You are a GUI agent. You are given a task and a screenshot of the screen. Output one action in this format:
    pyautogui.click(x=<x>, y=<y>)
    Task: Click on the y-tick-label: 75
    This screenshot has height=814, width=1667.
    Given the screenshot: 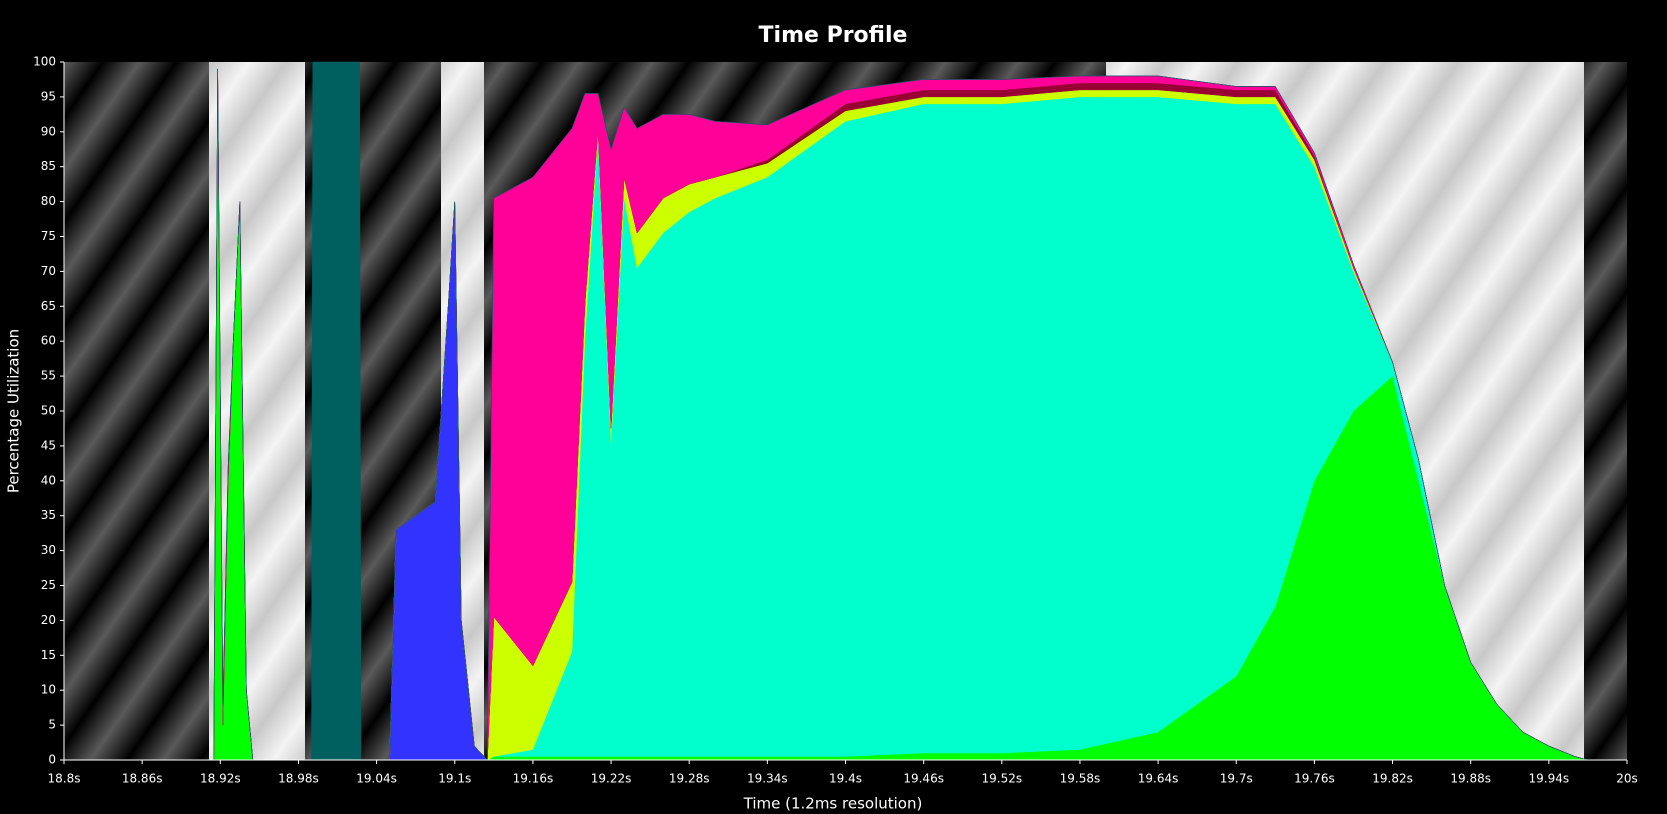 What is the action you would take?
    pyautogui.click(x=48, y=236)
    